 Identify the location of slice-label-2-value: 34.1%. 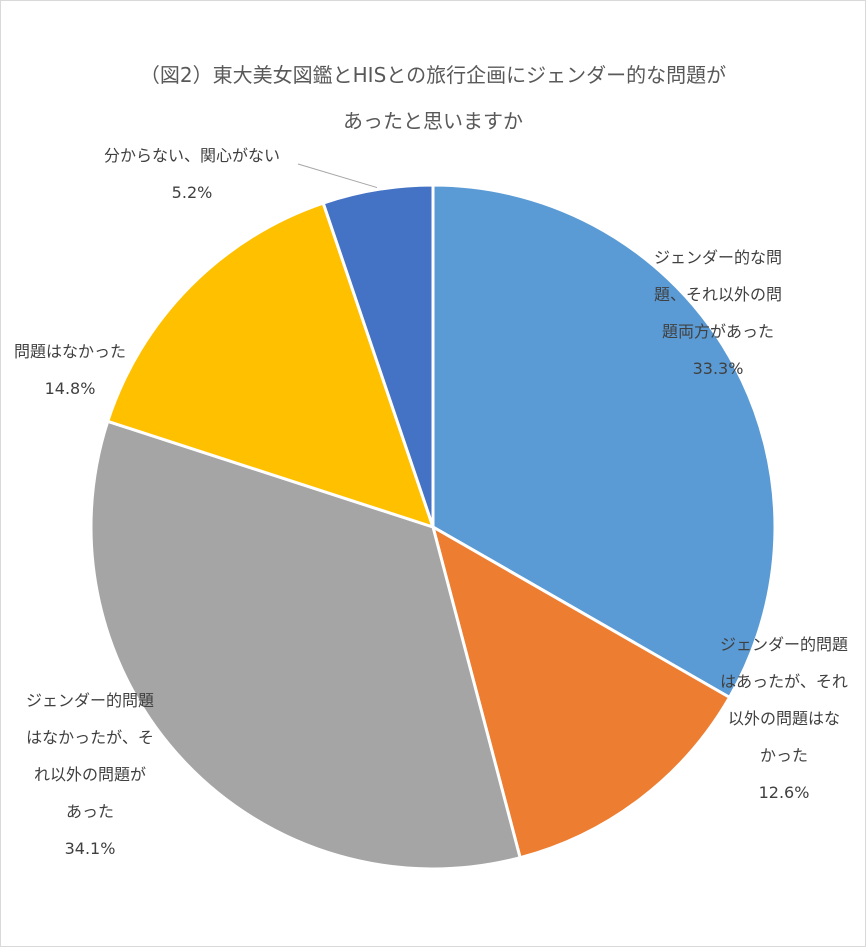
(90, 848).